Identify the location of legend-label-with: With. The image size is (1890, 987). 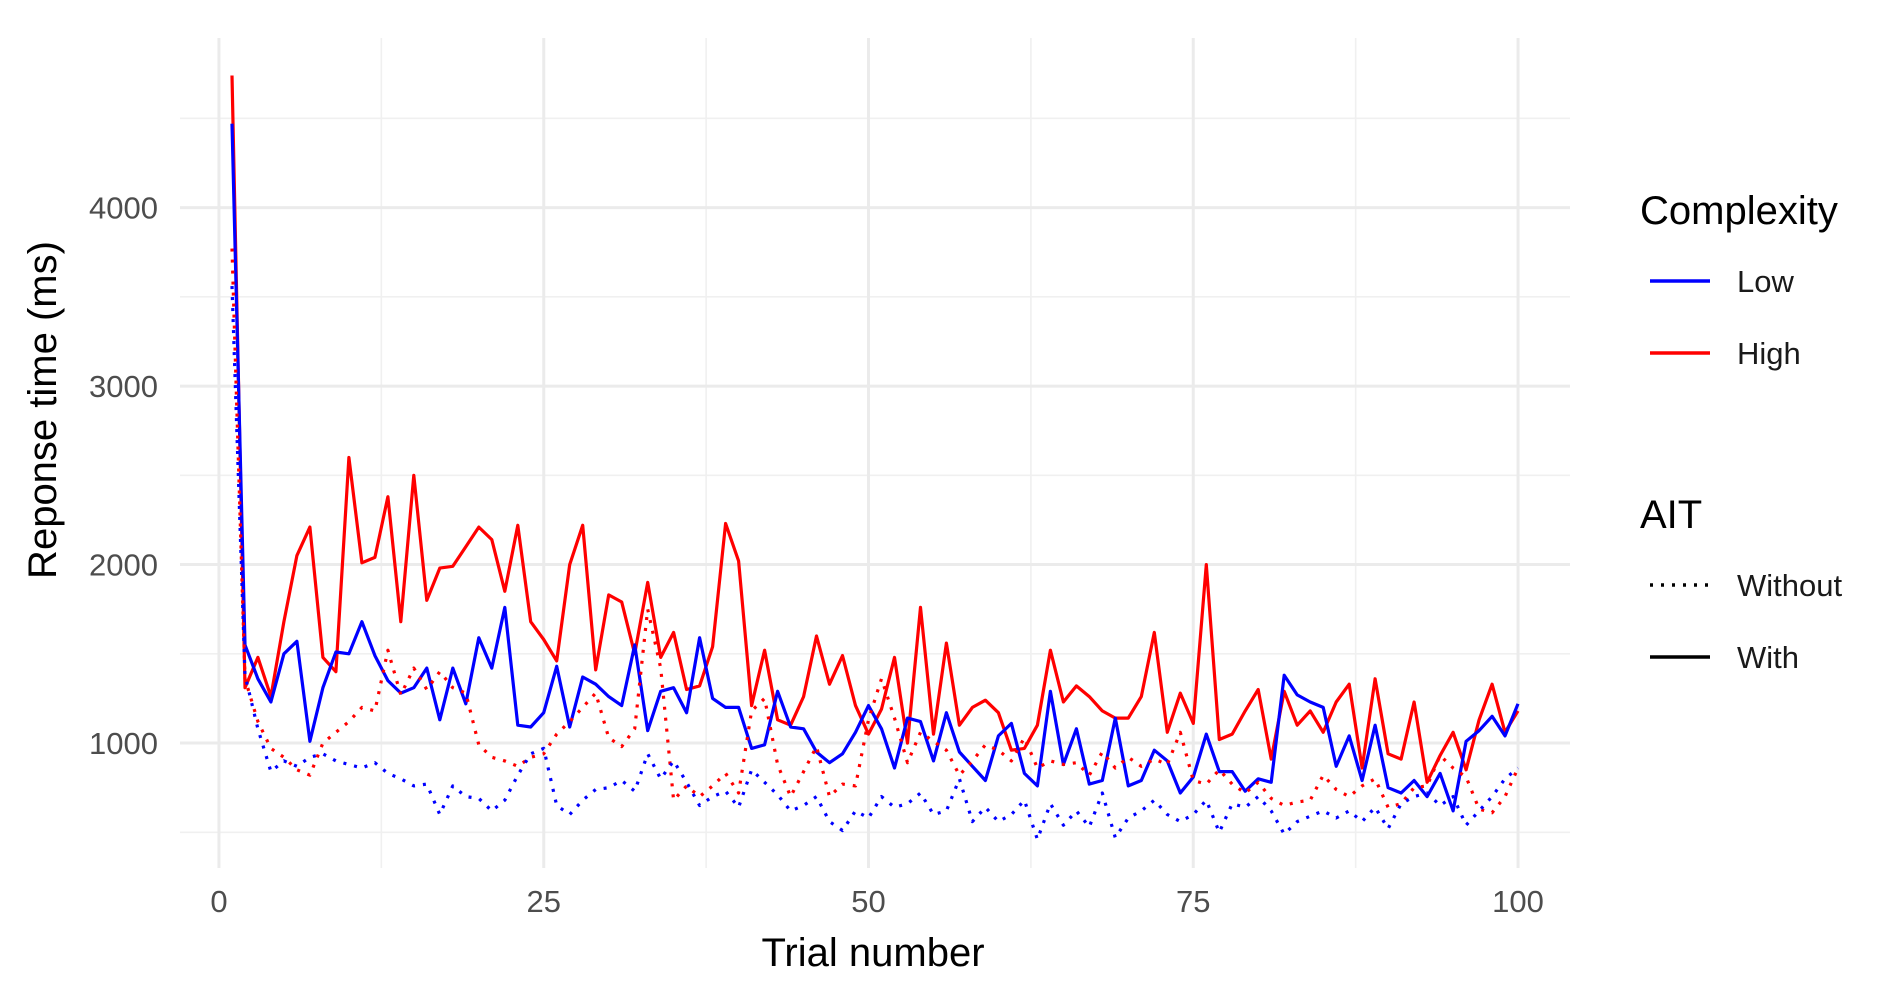
(1768, 657).